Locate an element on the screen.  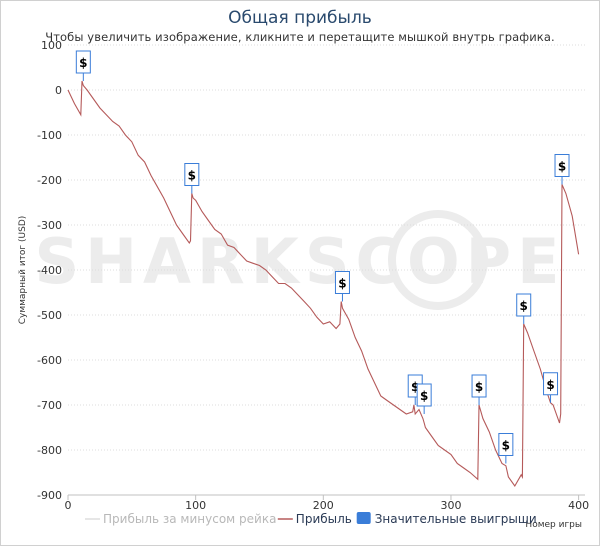
y-tick-label: -400 is located at coordinates (49, 270).